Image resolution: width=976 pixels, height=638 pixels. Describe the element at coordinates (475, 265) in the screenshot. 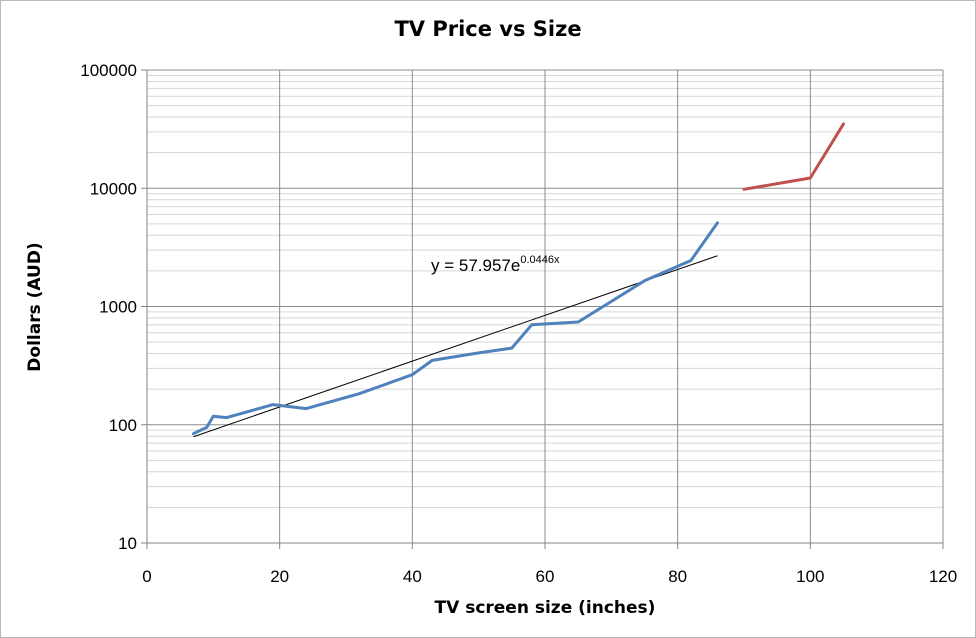

I see `trendline-equation-main: y = 57.957e` at that location.